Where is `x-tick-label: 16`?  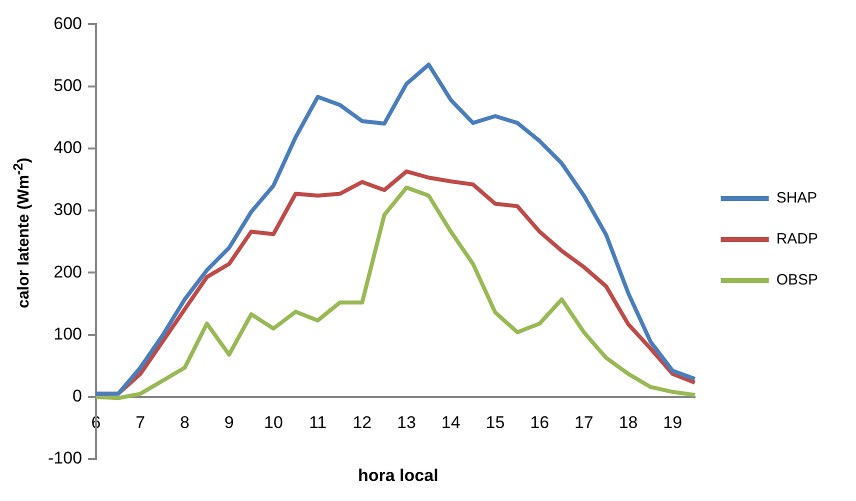
x-tick-label: 16 is located at coordinates (540, 422).